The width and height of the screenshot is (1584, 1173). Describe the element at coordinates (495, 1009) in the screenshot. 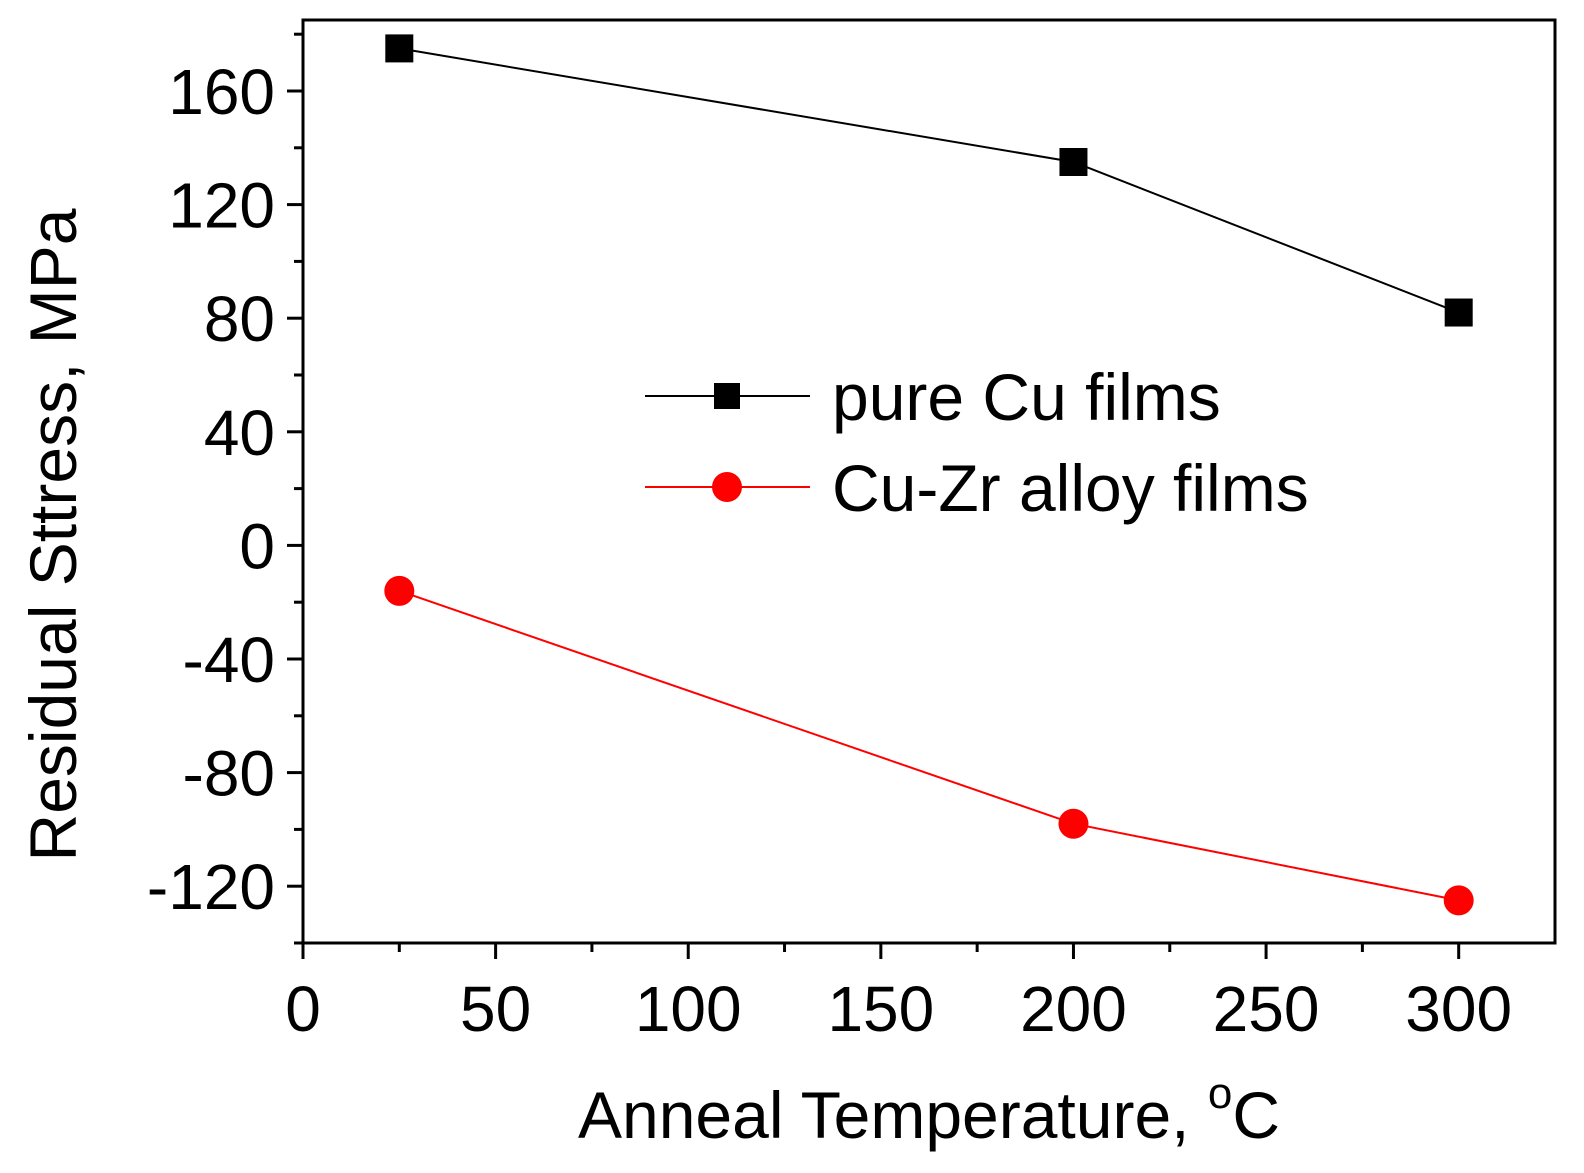

I see `x-tick-label-50: 50` at that location.